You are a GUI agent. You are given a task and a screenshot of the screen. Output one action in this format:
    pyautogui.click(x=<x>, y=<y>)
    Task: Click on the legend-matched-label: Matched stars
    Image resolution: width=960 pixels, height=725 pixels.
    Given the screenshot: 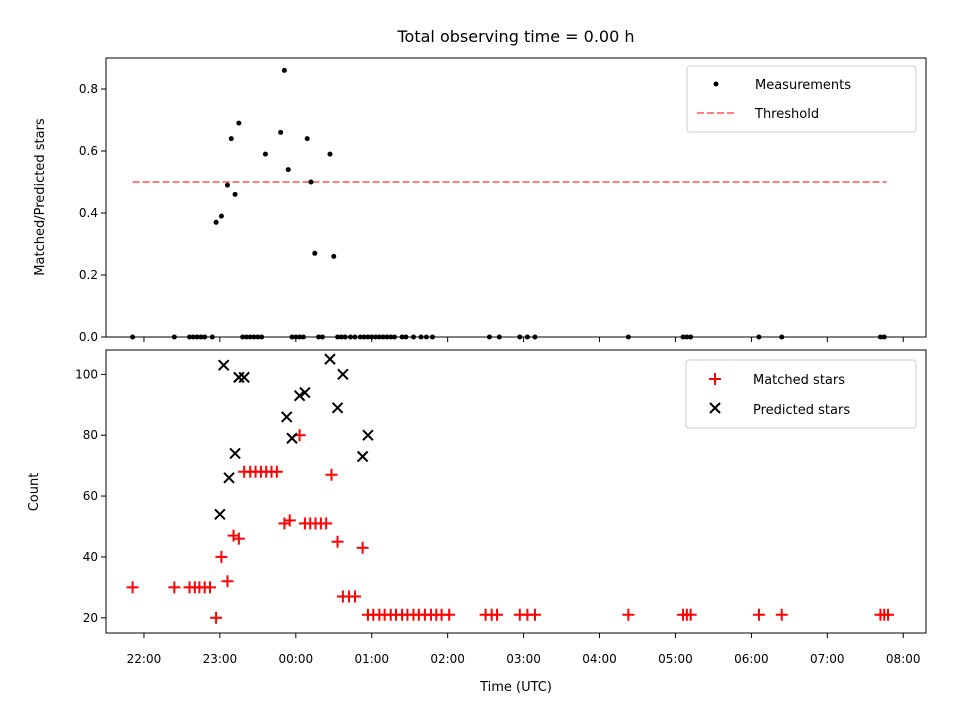 What is the action you would take?
    pyautogui.click(x=799, y=380)
    